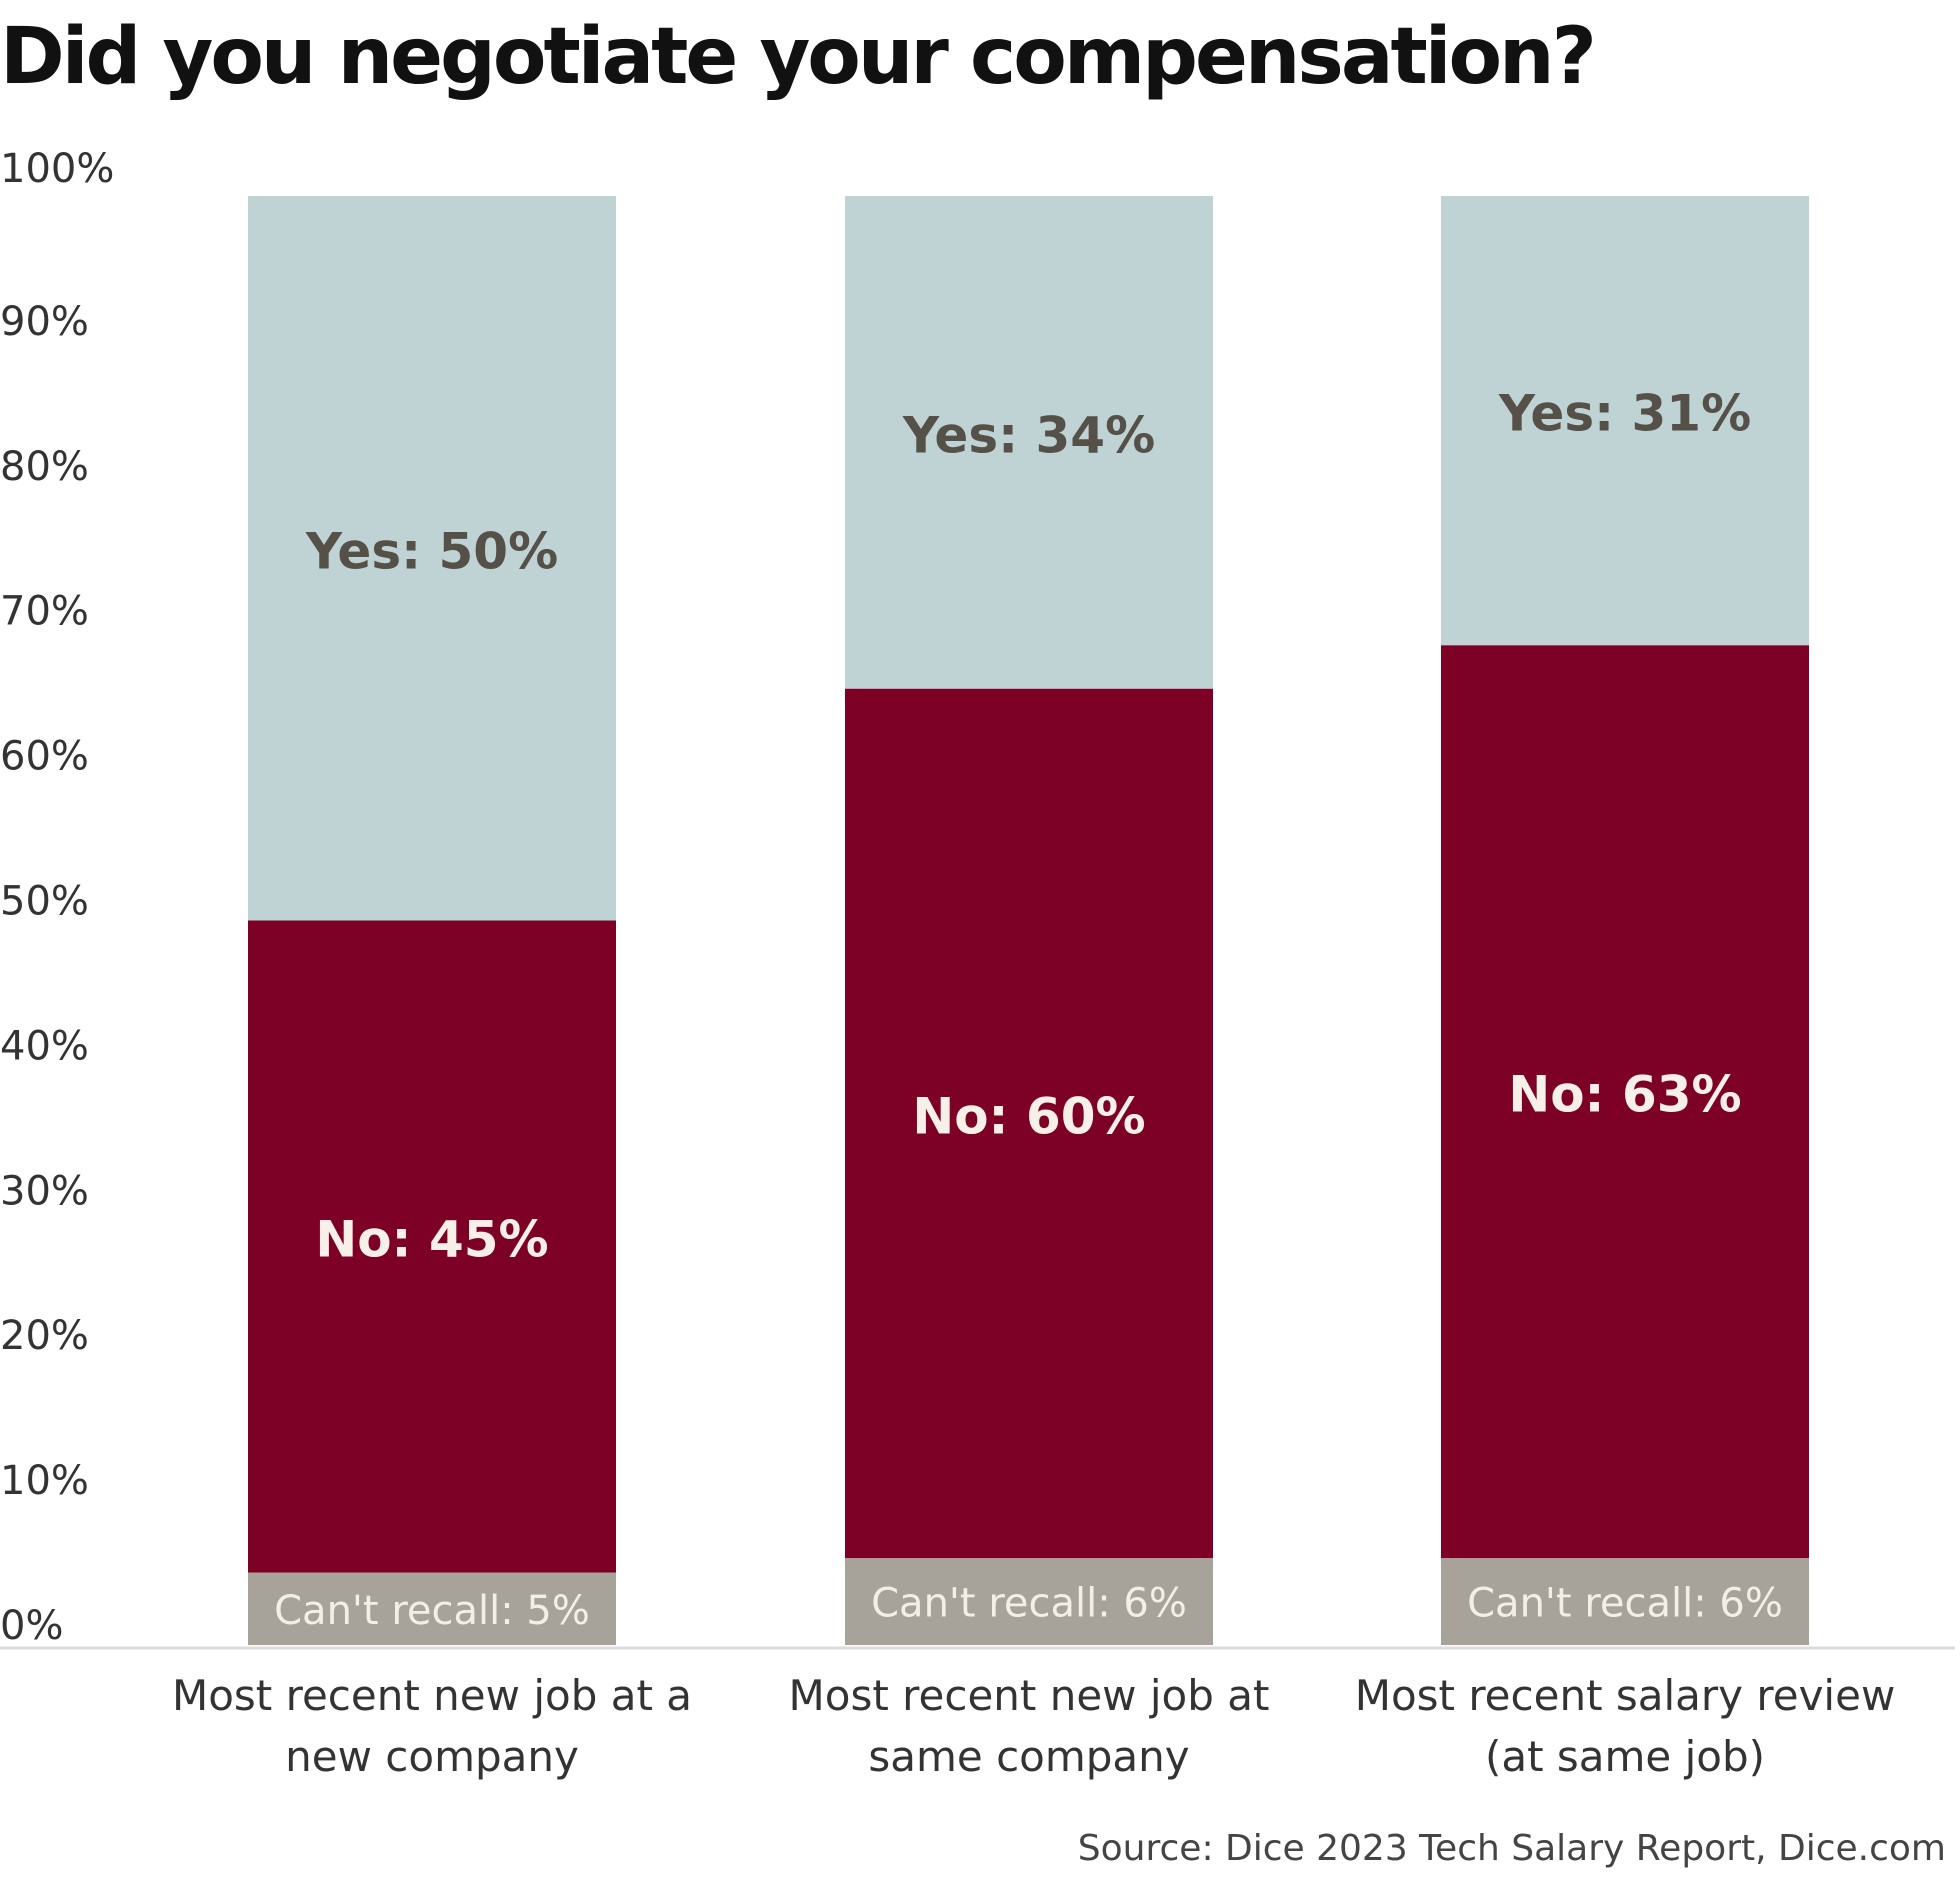 The height and width of the screenshot is (1880, 1960). What do you see at coordinates (44, 1336) in the screenshot?
I see `y-tick-label: 20%` at bounding box center [44, 1336].